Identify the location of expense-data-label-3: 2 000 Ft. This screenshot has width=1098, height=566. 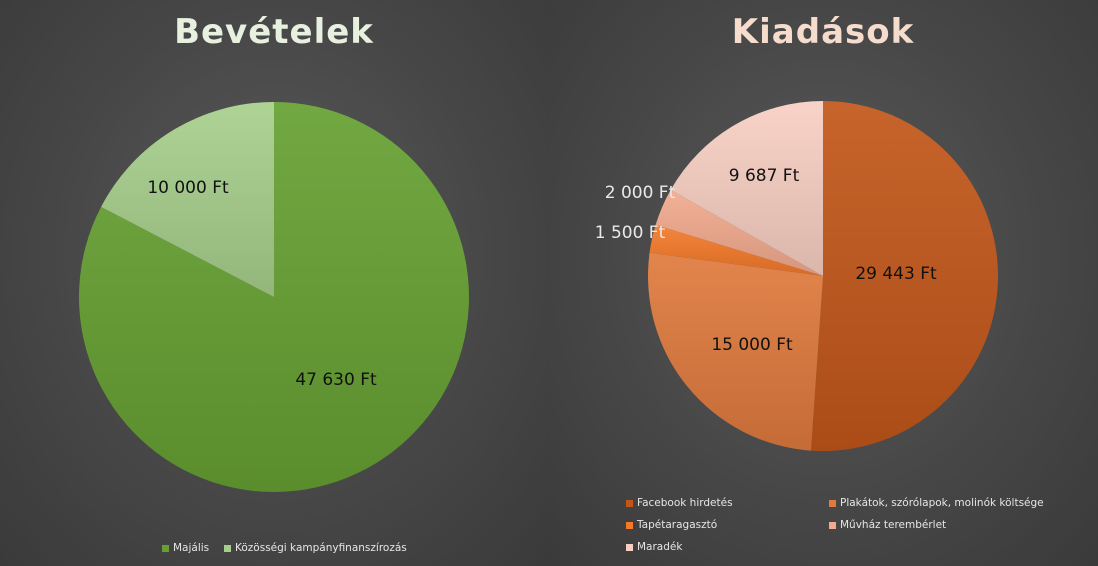
(640, 193).